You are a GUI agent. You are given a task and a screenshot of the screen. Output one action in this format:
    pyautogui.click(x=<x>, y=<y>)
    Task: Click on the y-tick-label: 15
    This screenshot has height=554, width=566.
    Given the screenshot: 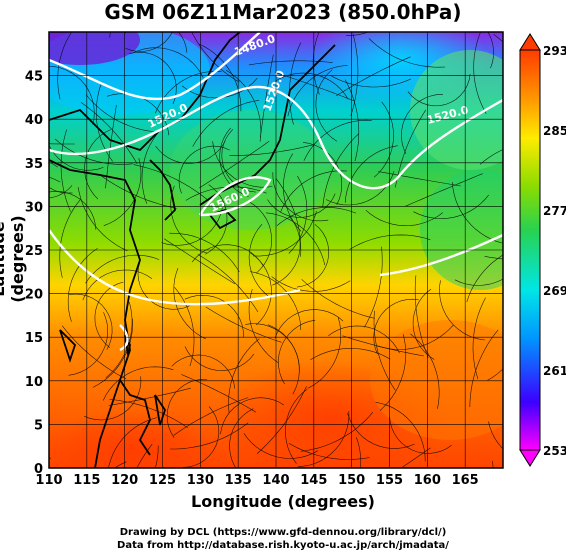 What is the action you would take?
    pyautogui.click(x=34, y=338)
    